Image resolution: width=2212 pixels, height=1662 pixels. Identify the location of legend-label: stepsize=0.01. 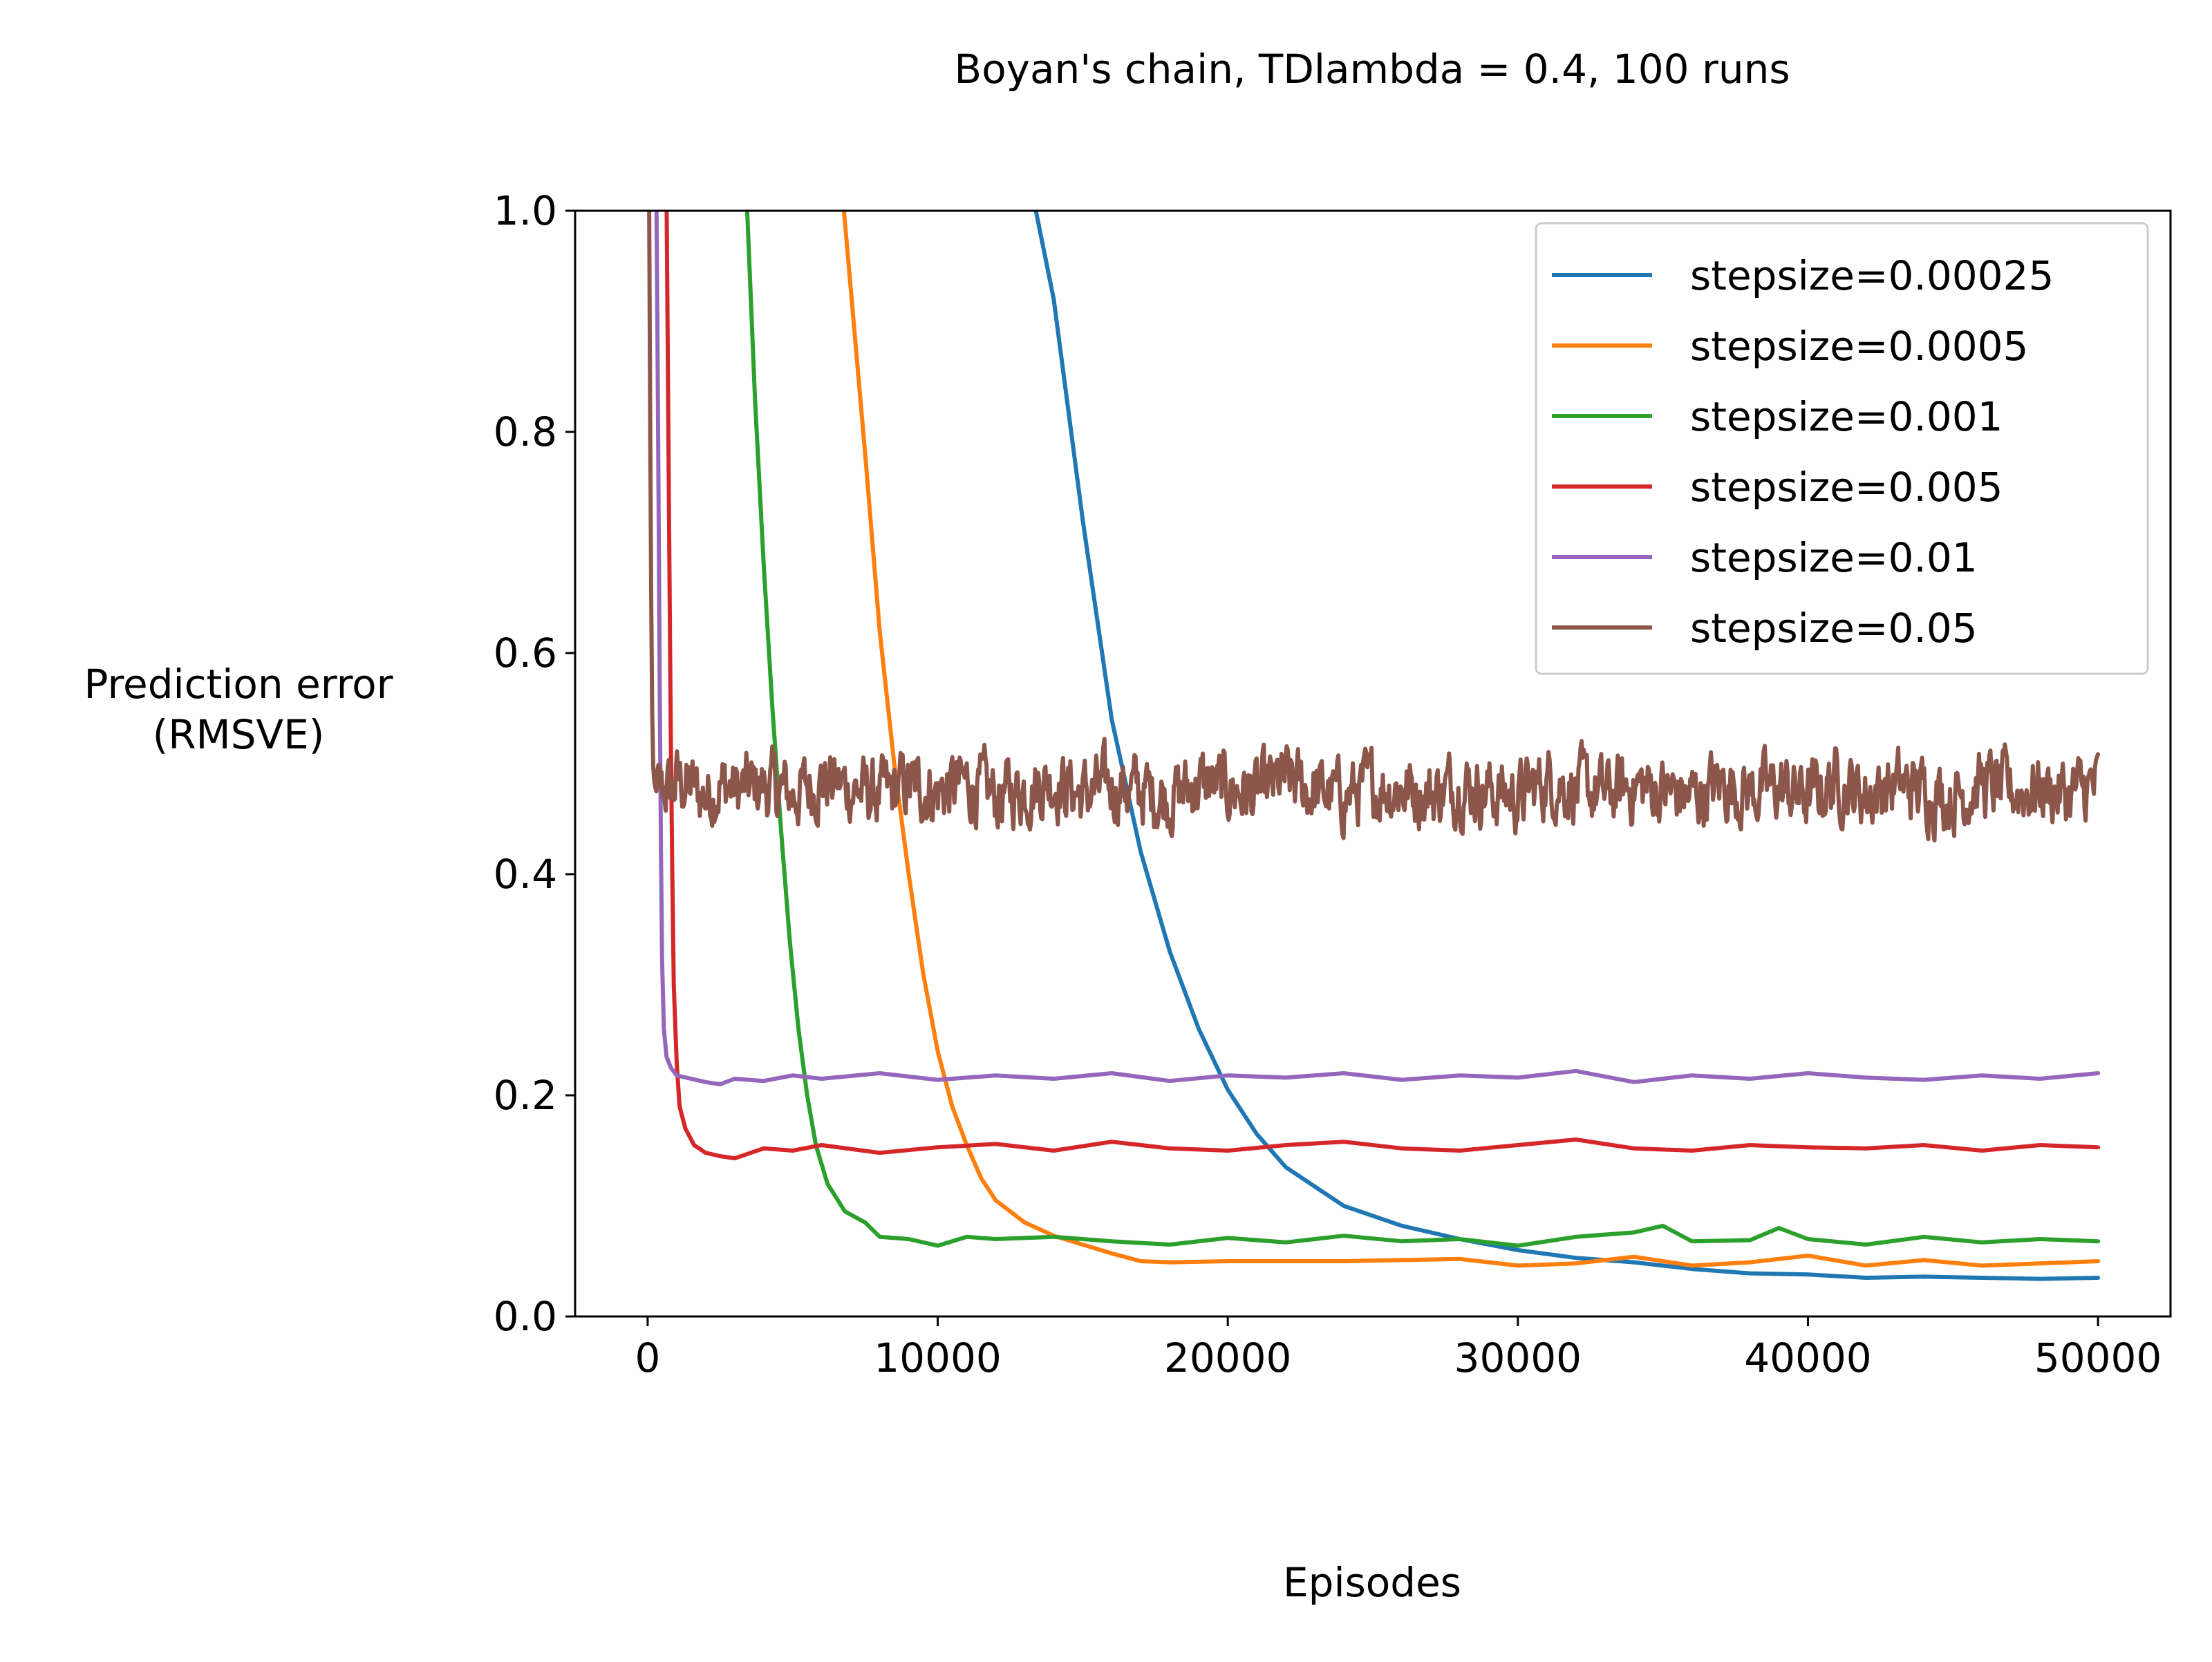
(1834, 557).